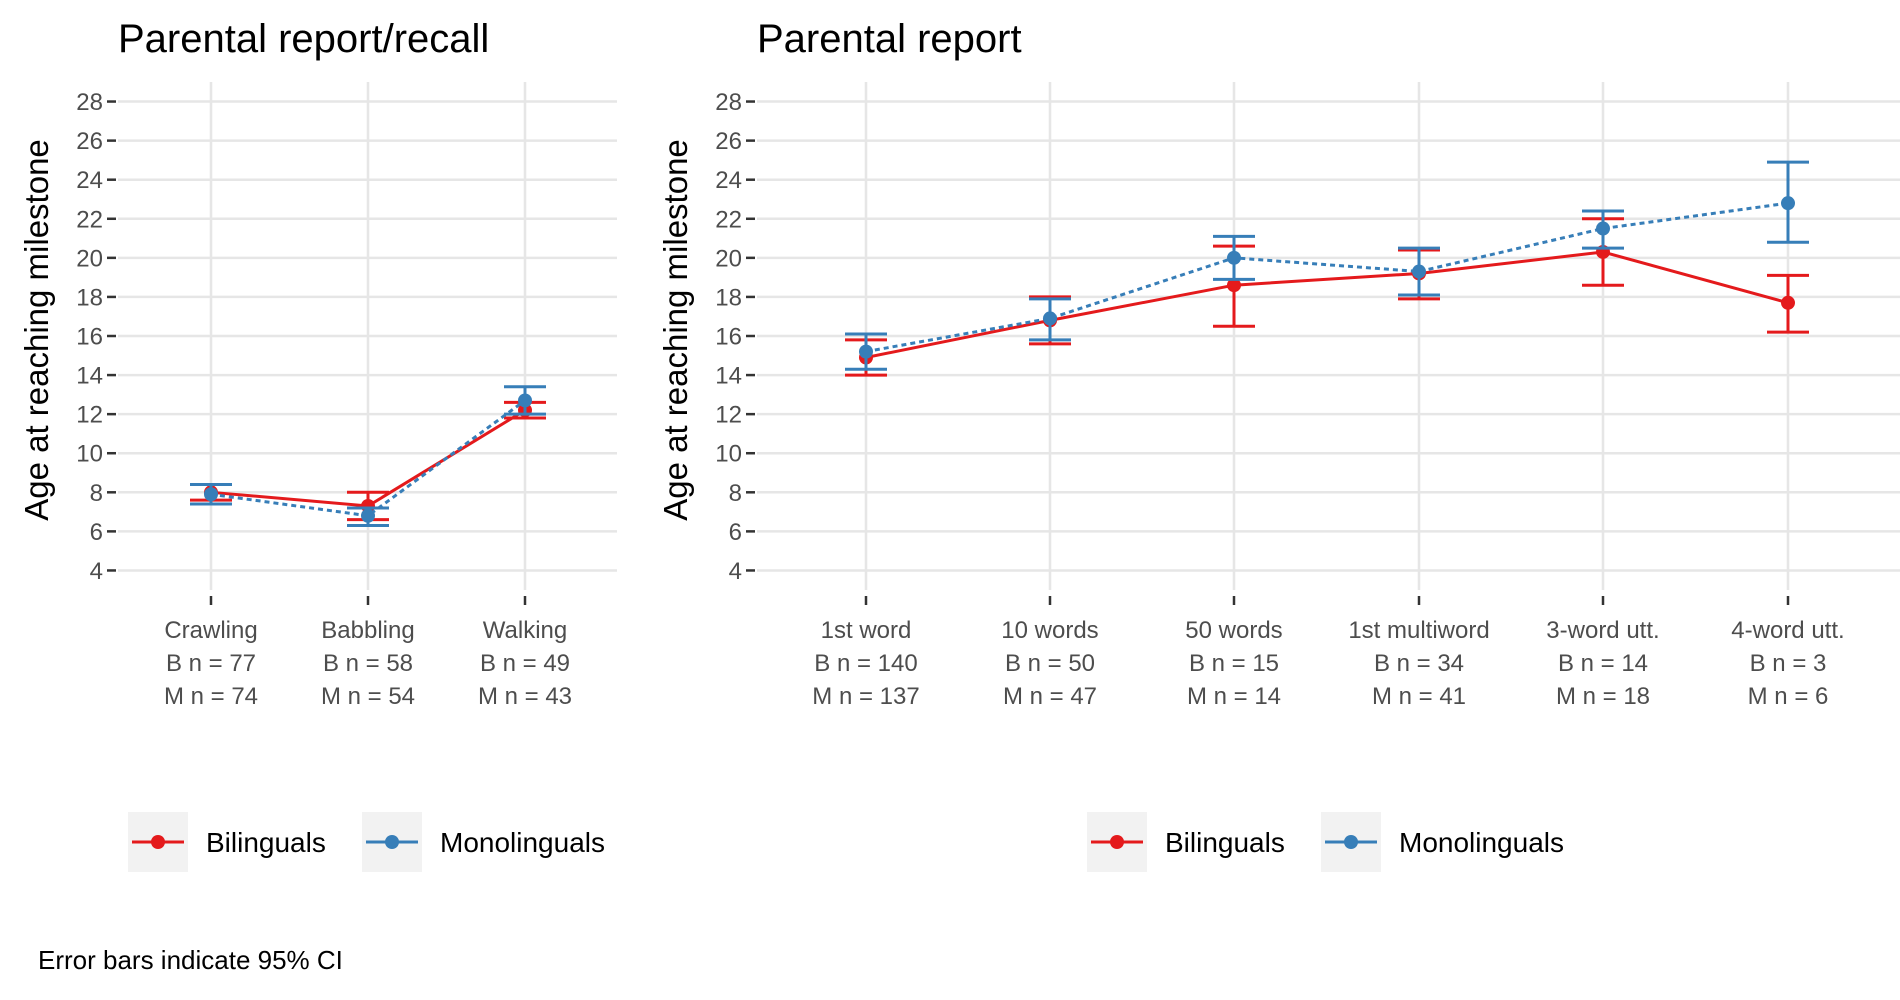 Image resolution: width=1900 pixels, height=1000 pixels. I want to click on x-tick-label: Walking, so click(525, 630).